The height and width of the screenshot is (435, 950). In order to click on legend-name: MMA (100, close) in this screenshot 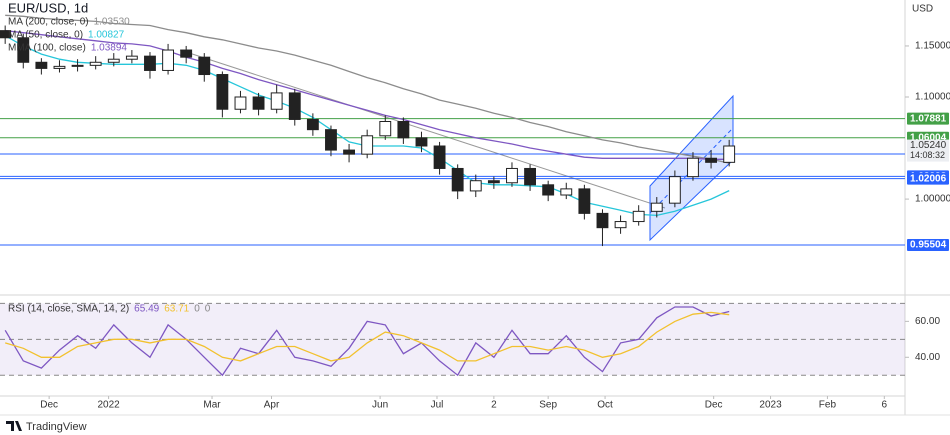, I will do `click(47, 48)`.